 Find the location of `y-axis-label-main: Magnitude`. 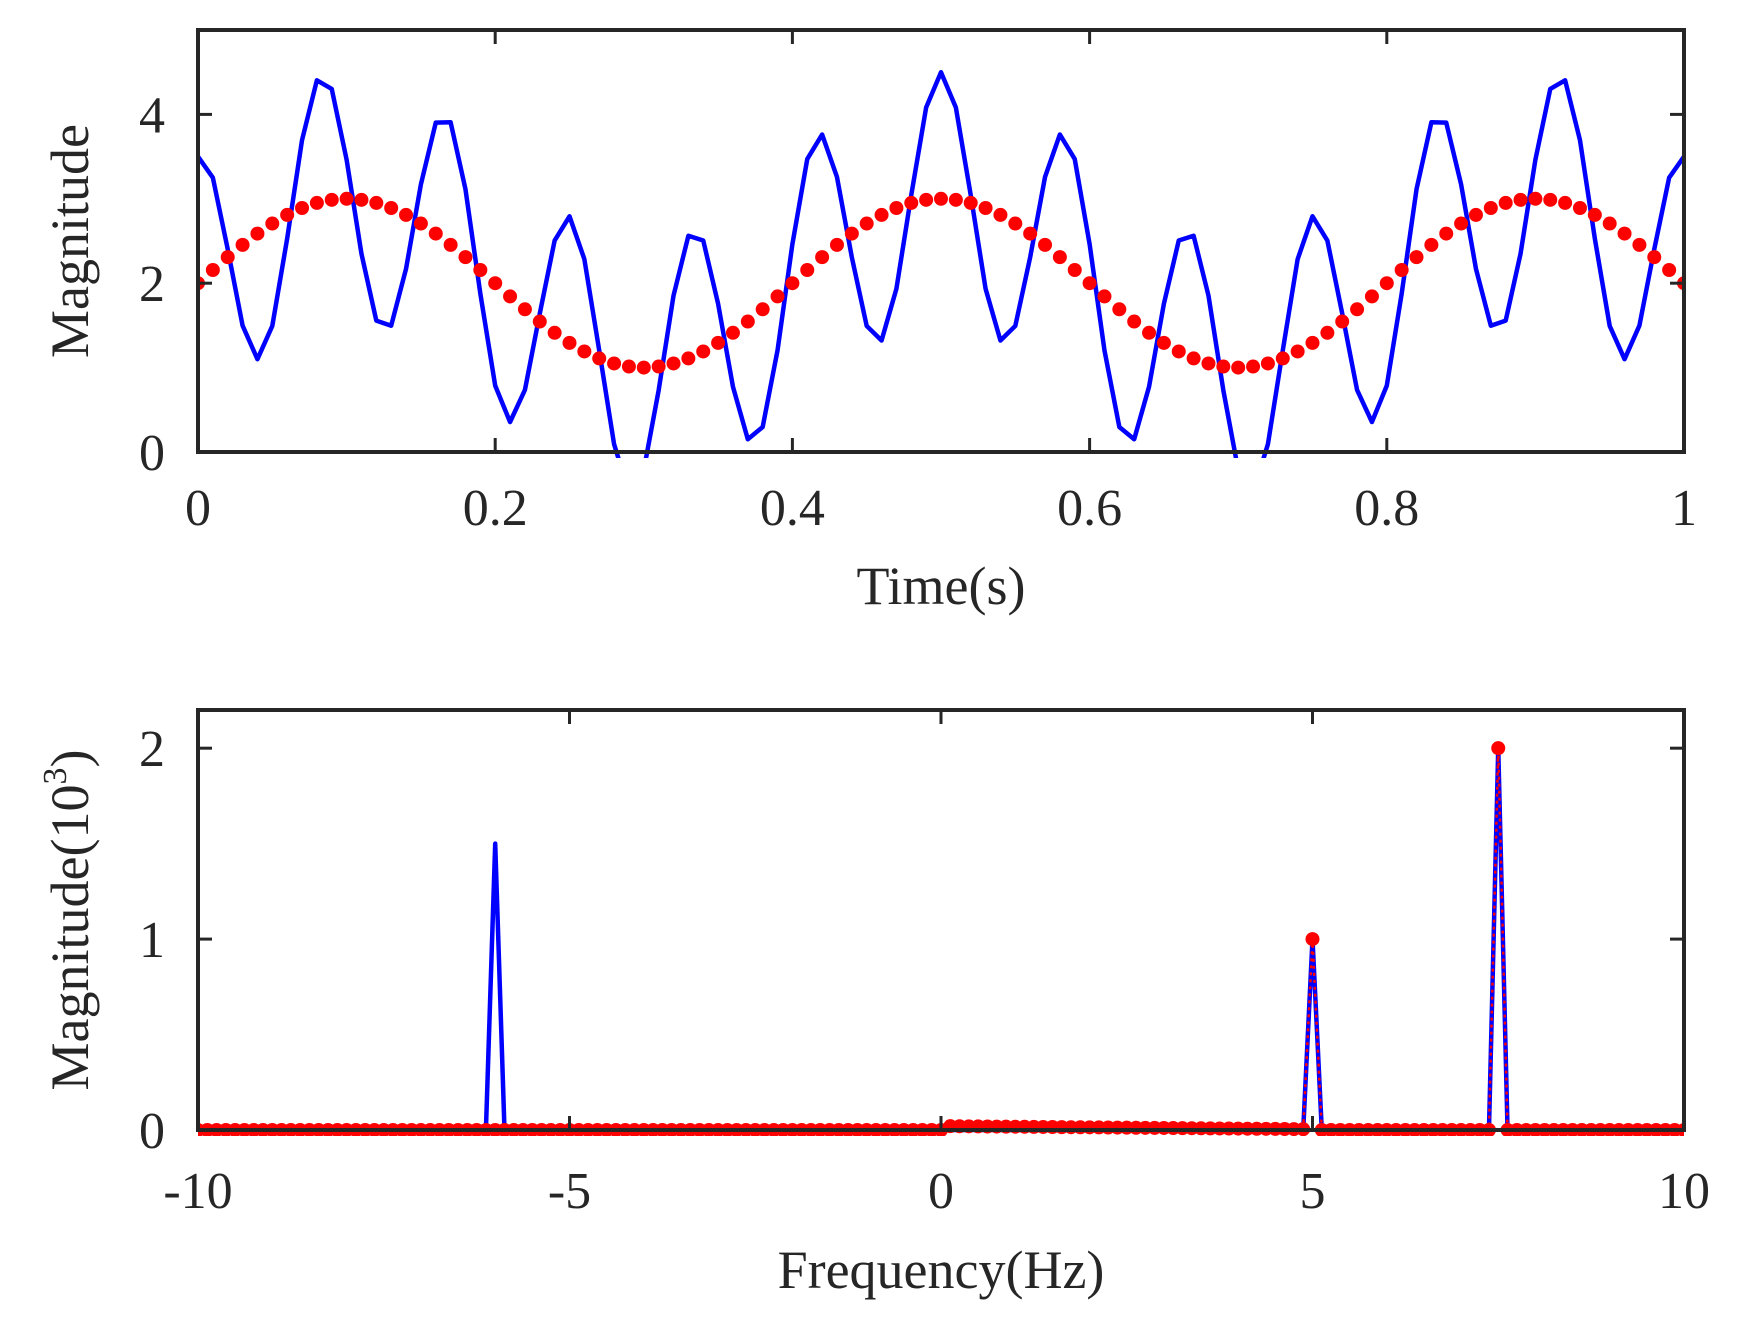

y-axis-label-main: Magnitude is located at coordinates (70, 241).